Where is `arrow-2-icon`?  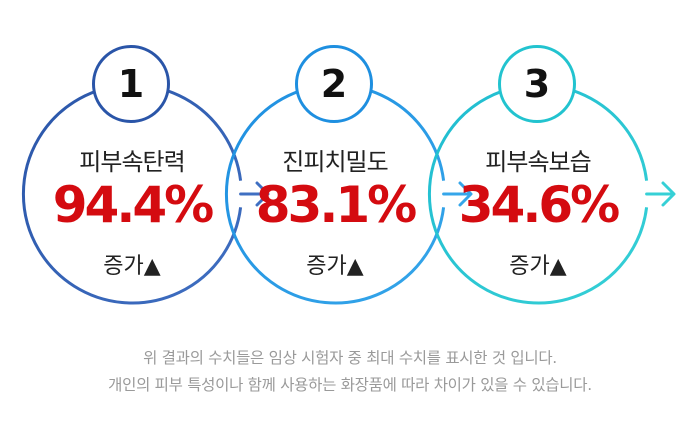 arrow-2-icon is located at coordinates (457, 194).